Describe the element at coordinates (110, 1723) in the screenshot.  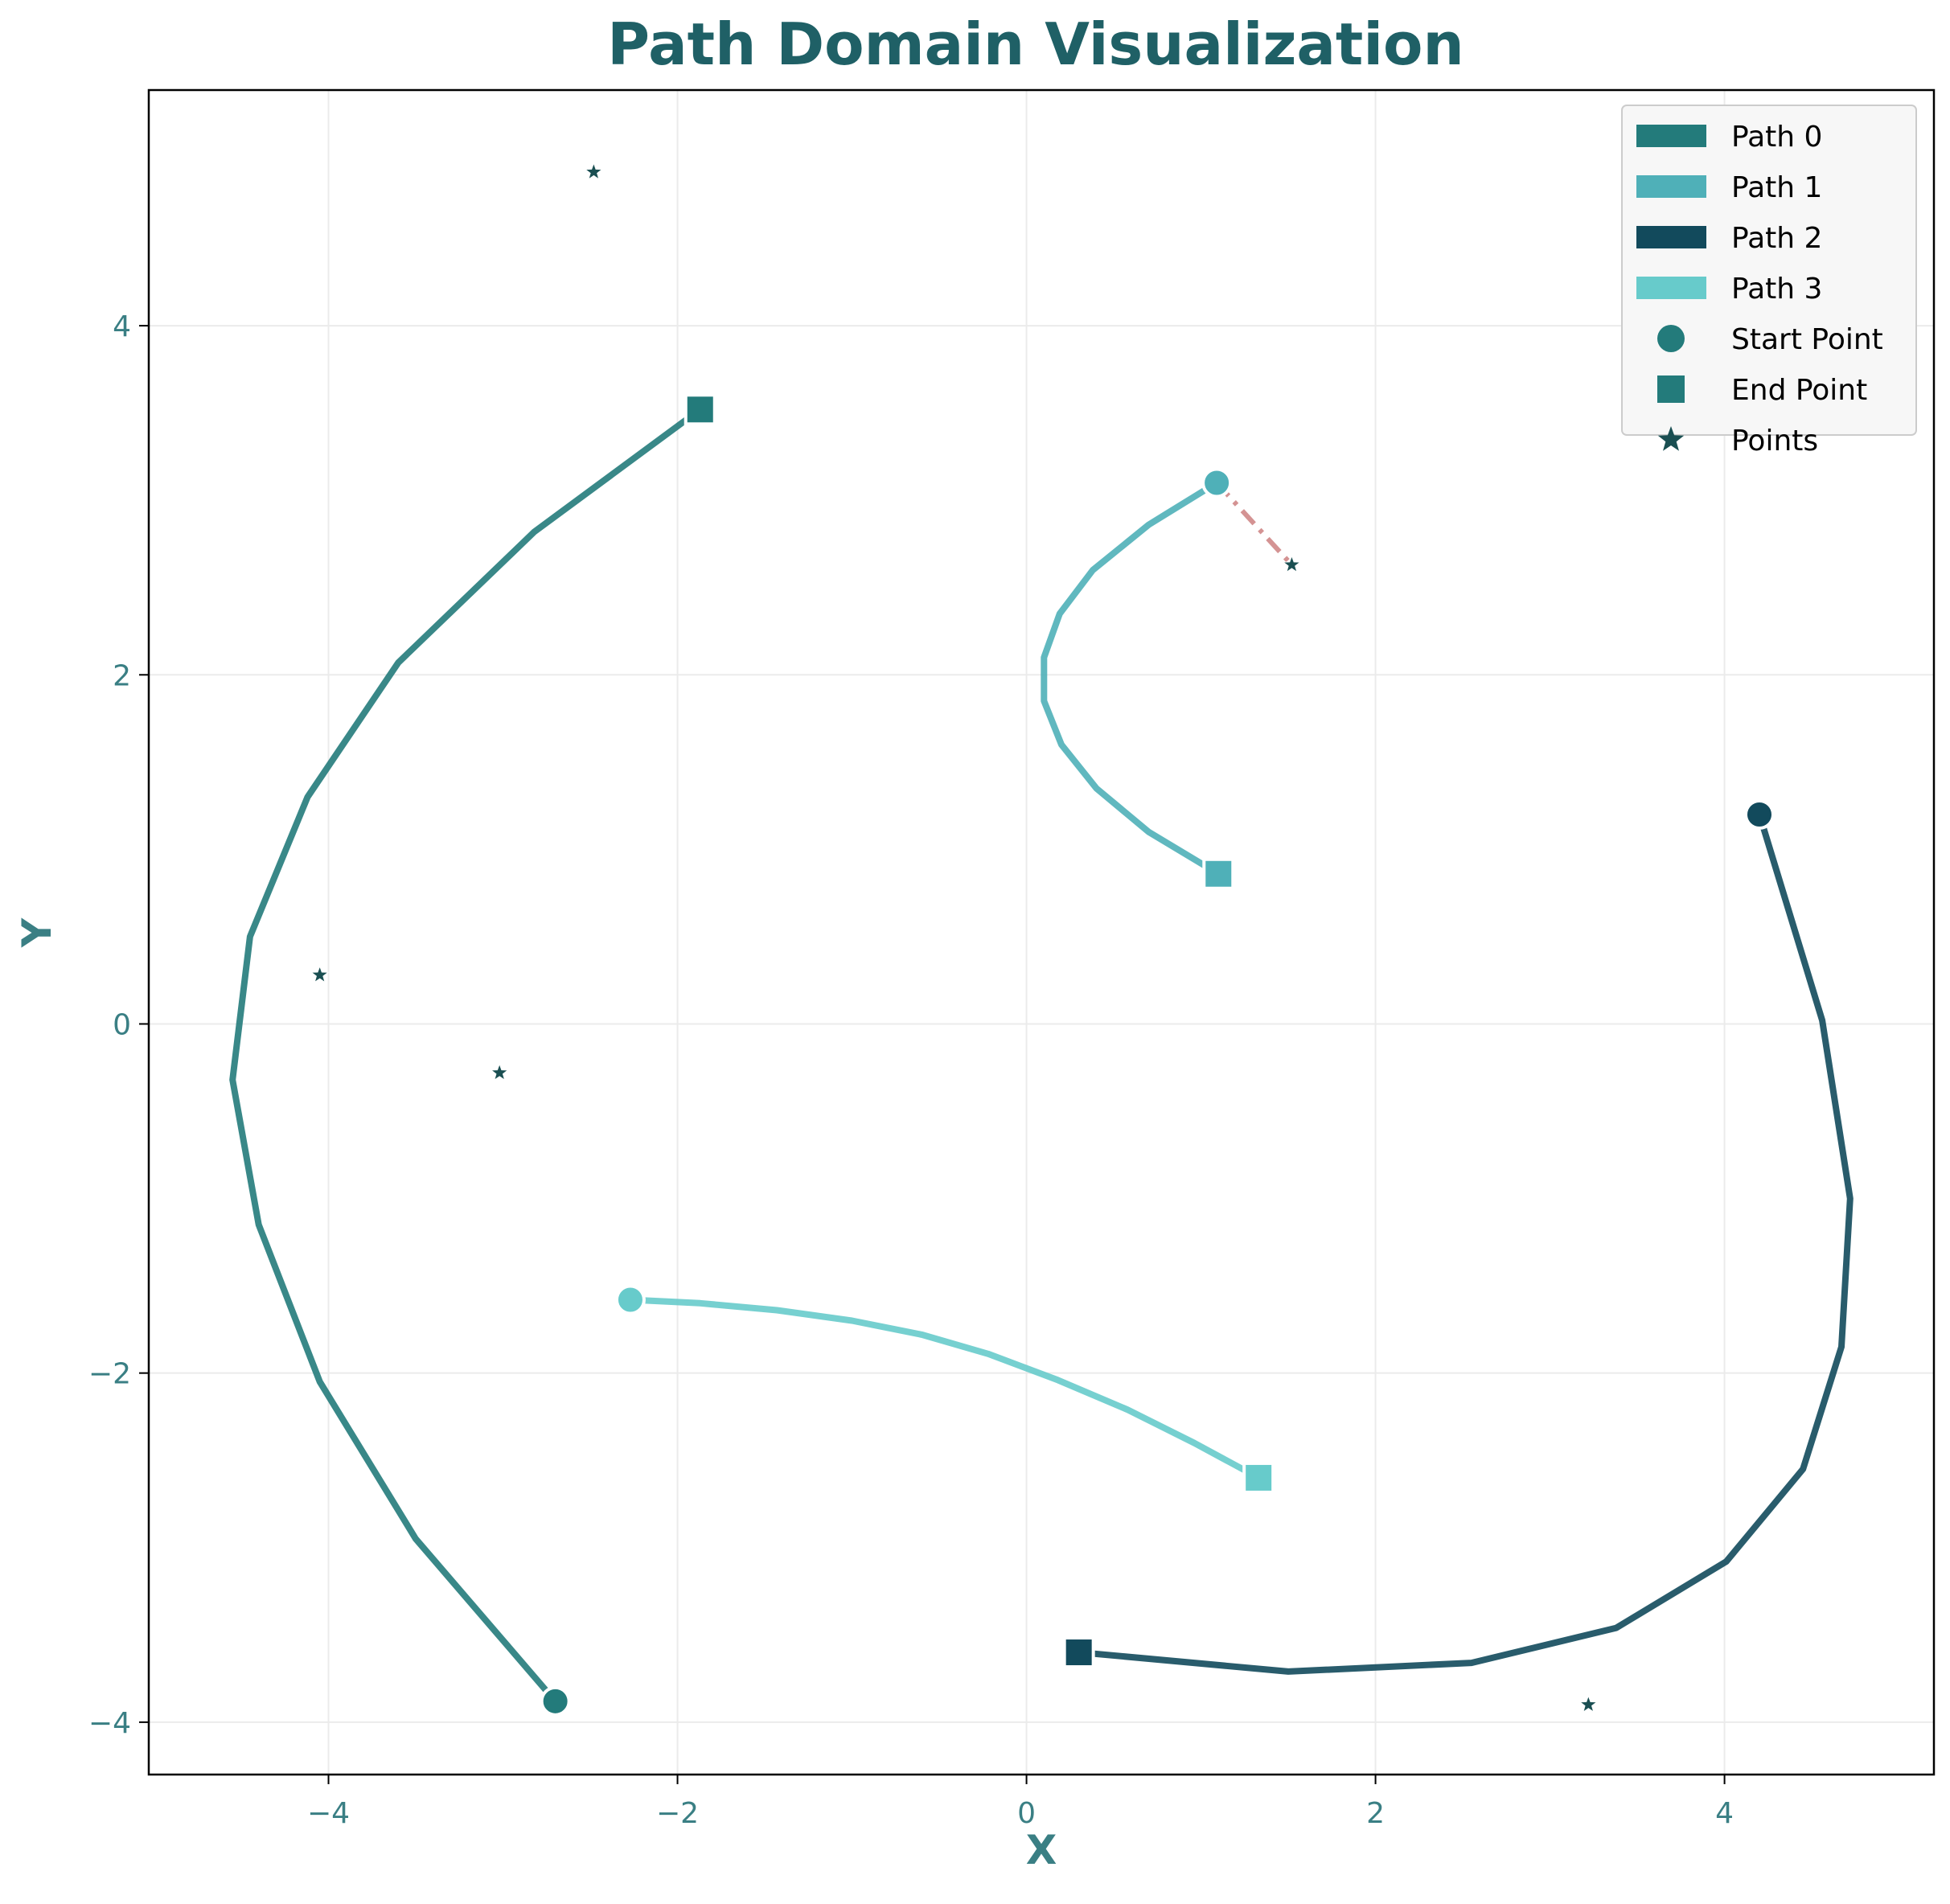
I see `y-tick-label: −4` at that location.